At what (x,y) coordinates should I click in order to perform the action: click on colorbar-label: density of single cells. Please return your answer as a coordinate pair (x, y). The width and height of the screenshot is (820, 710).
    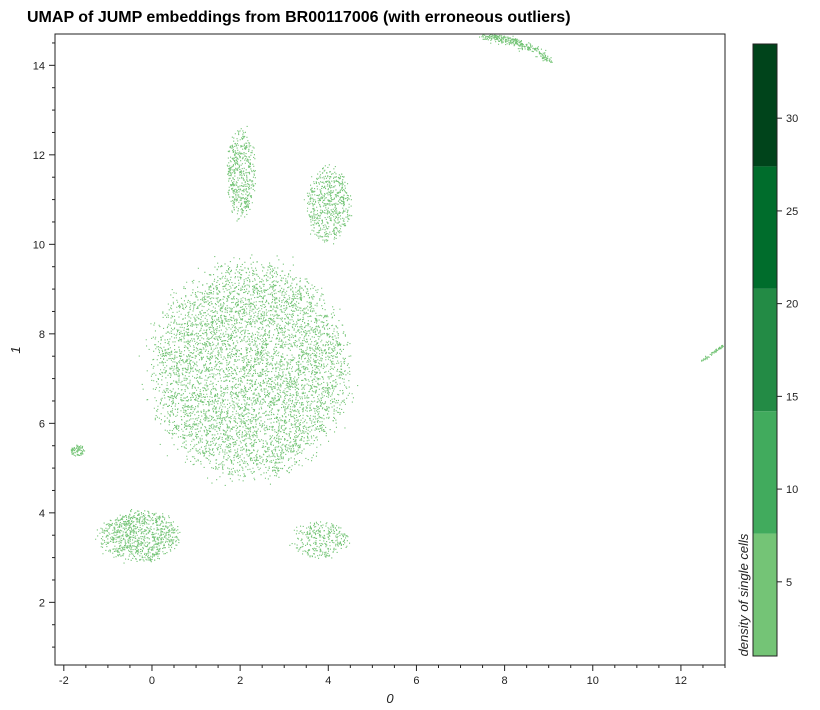
    Looking at the image, I should click on (743, 594).